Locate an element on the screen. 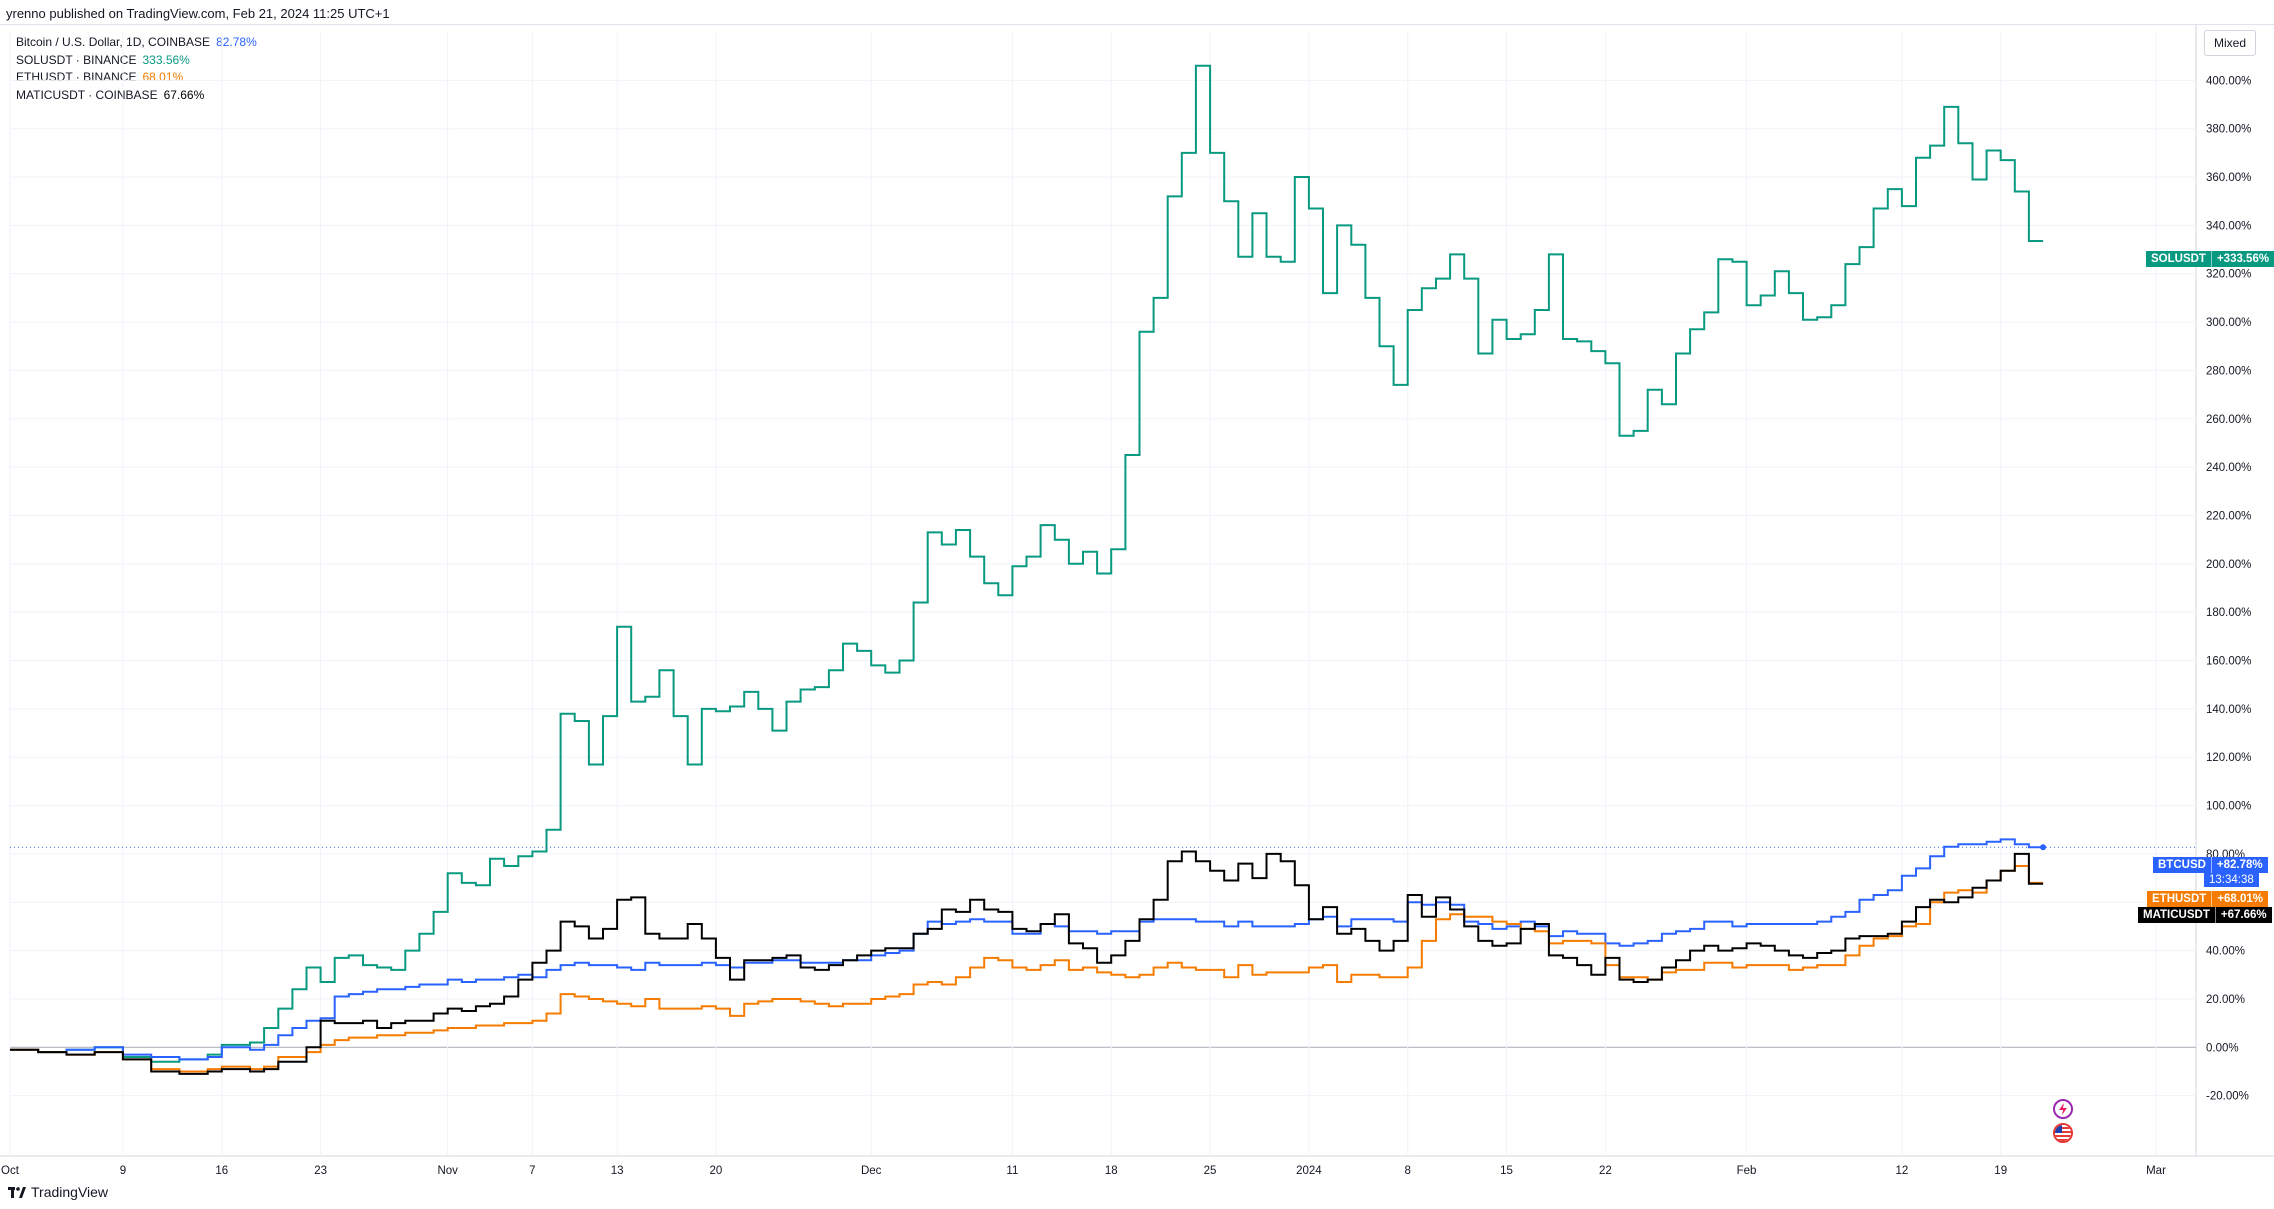  y-tick-label: 180.00% is located at coordinates (2228, 613).